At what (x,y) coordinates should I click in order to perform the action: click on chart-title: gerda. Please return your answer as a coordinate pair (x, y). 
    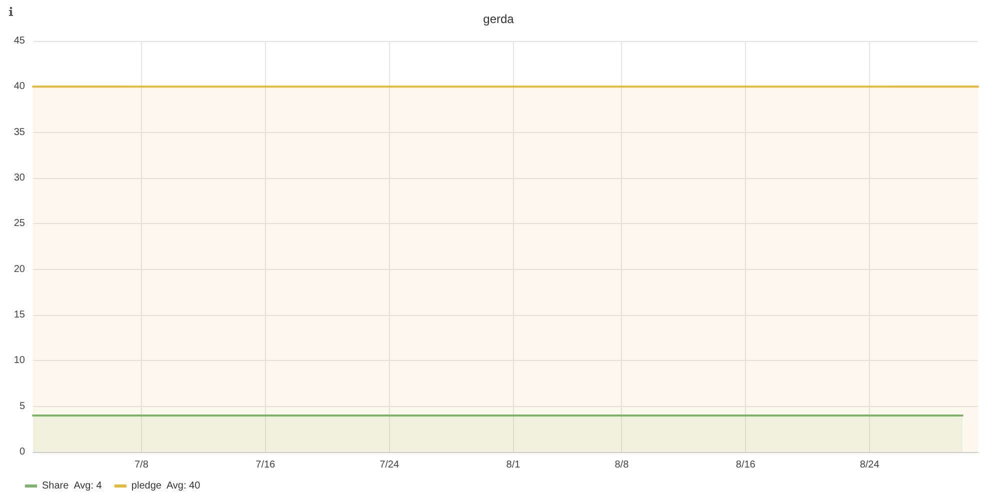
    Looking at the image, I should click on (498, 19).